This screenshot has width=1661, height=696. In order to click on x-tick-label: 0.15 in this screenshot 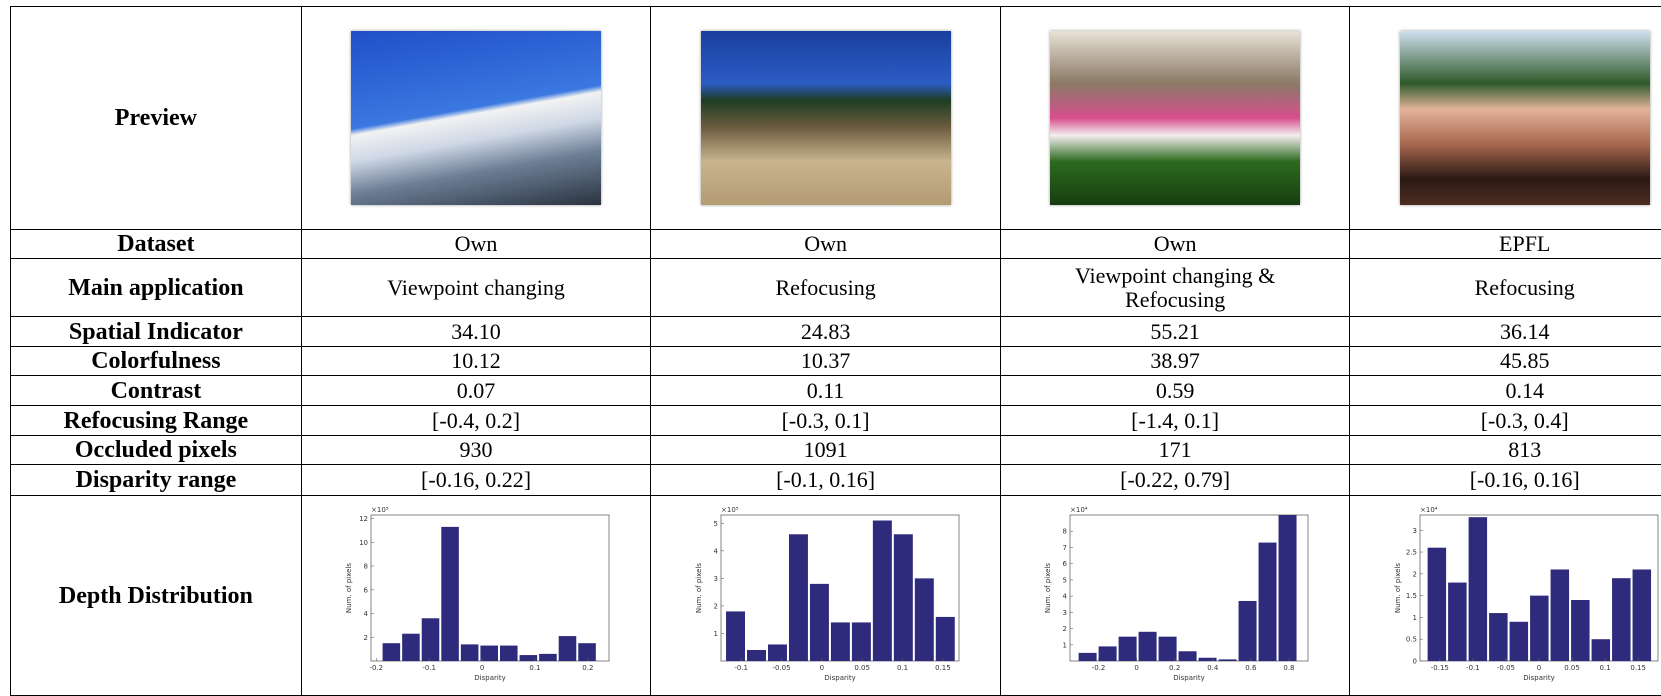, I will do `click(943, 668)`.